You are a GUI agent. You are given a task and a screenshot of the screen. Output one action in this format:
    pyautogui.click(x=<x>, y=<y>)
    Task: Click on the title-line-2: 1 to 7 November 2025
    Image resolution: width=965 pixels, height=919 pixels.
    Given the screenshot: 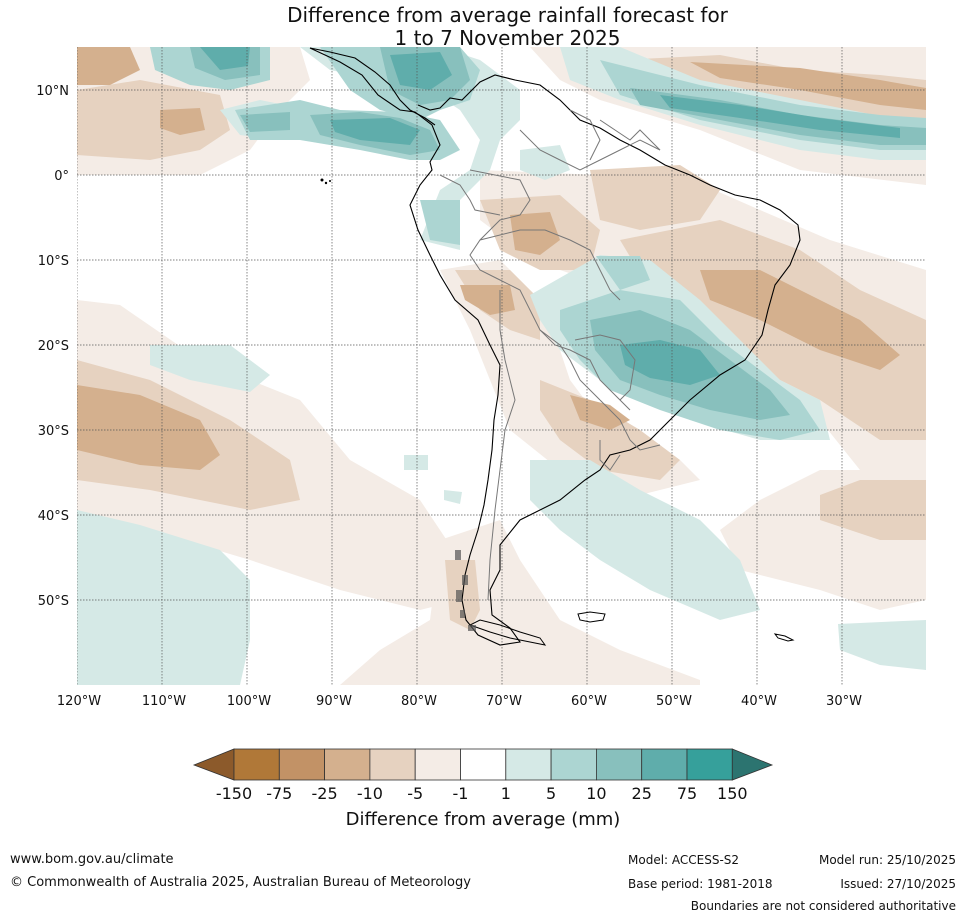 What is the action you would take?
    pyautogui.click(x=507, y=38)
    